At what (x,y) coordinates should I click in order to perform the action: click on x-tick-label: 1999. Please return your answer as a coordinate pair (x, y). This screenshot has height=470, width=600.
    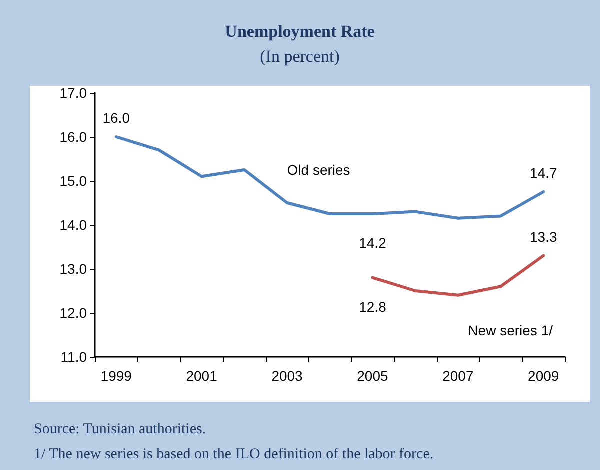
    Looking at the image, I should click on (116, 376).